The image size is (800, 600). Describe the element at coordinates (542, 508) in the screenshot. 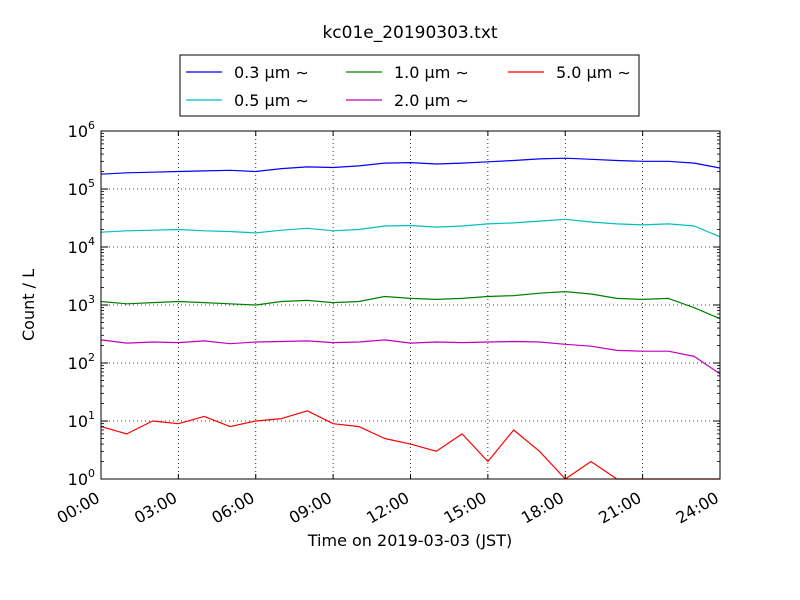

I see `x-tick-label: 18:00` at that location.